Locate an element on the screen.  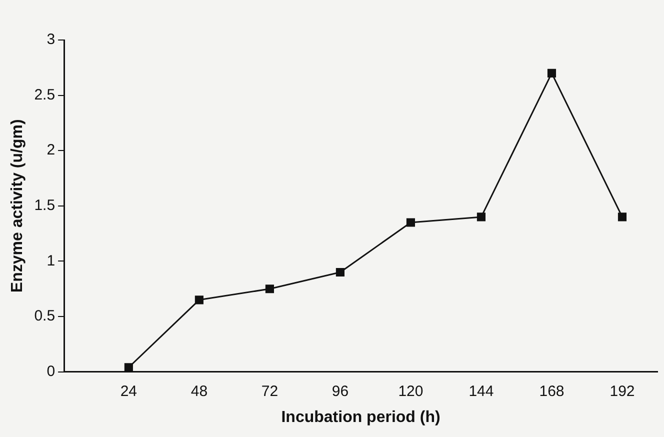
x-tick-label: 120 is located at coordinates (411, 391).